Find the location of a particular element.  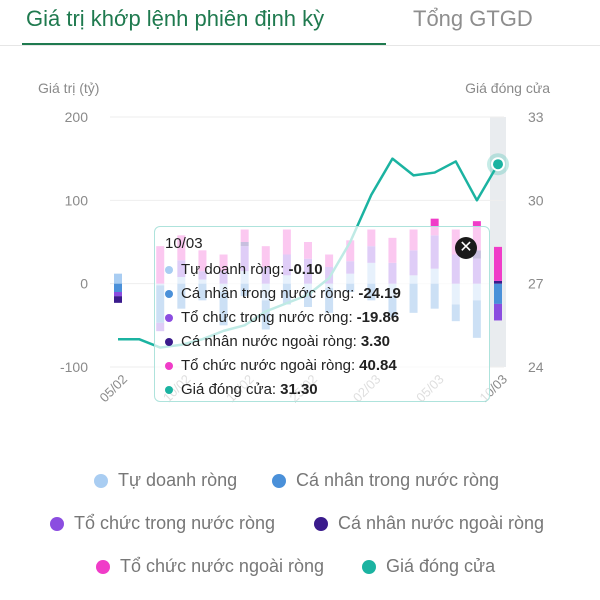

legend-item-gia-dong-cua: Giá đóng cửa is located at coordinates (428, 566).